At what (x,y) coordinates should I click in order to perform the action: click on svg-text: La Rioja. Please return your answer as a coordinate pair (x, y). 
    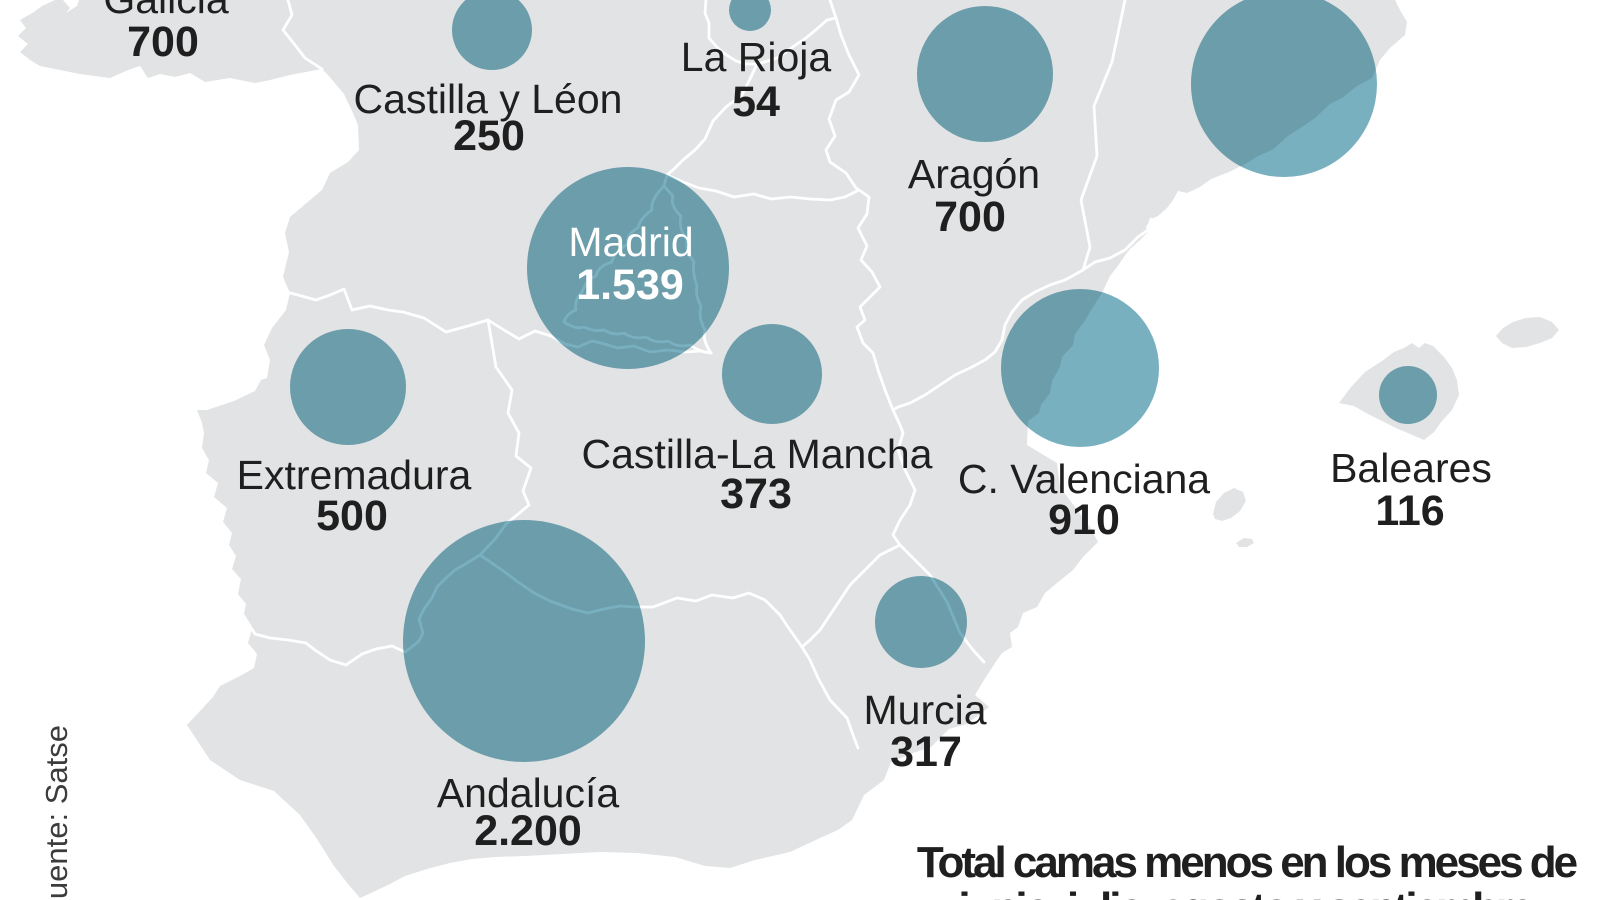
    Looking at the image, I should click on (756, 57).